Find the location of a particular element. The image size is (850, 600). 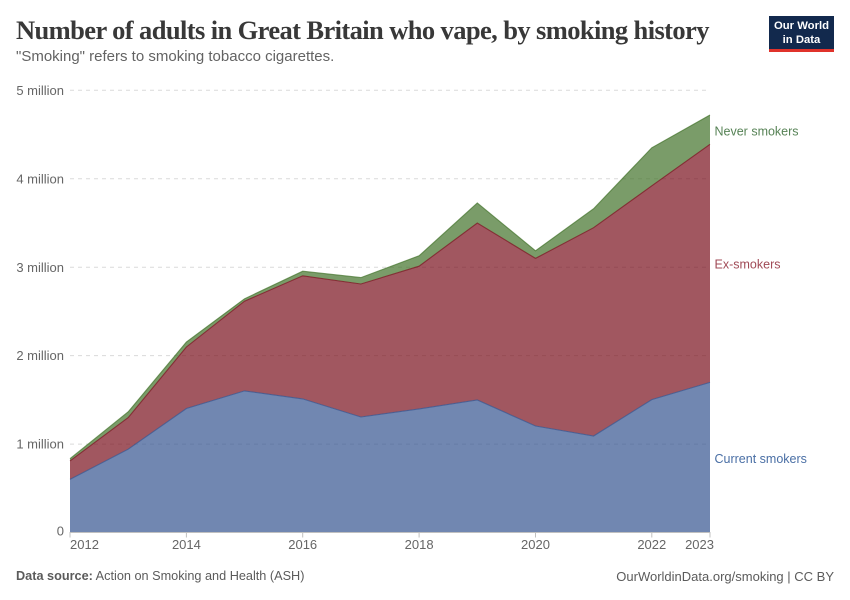

svg-text: Never smokers is located at coordinates (757, 132).